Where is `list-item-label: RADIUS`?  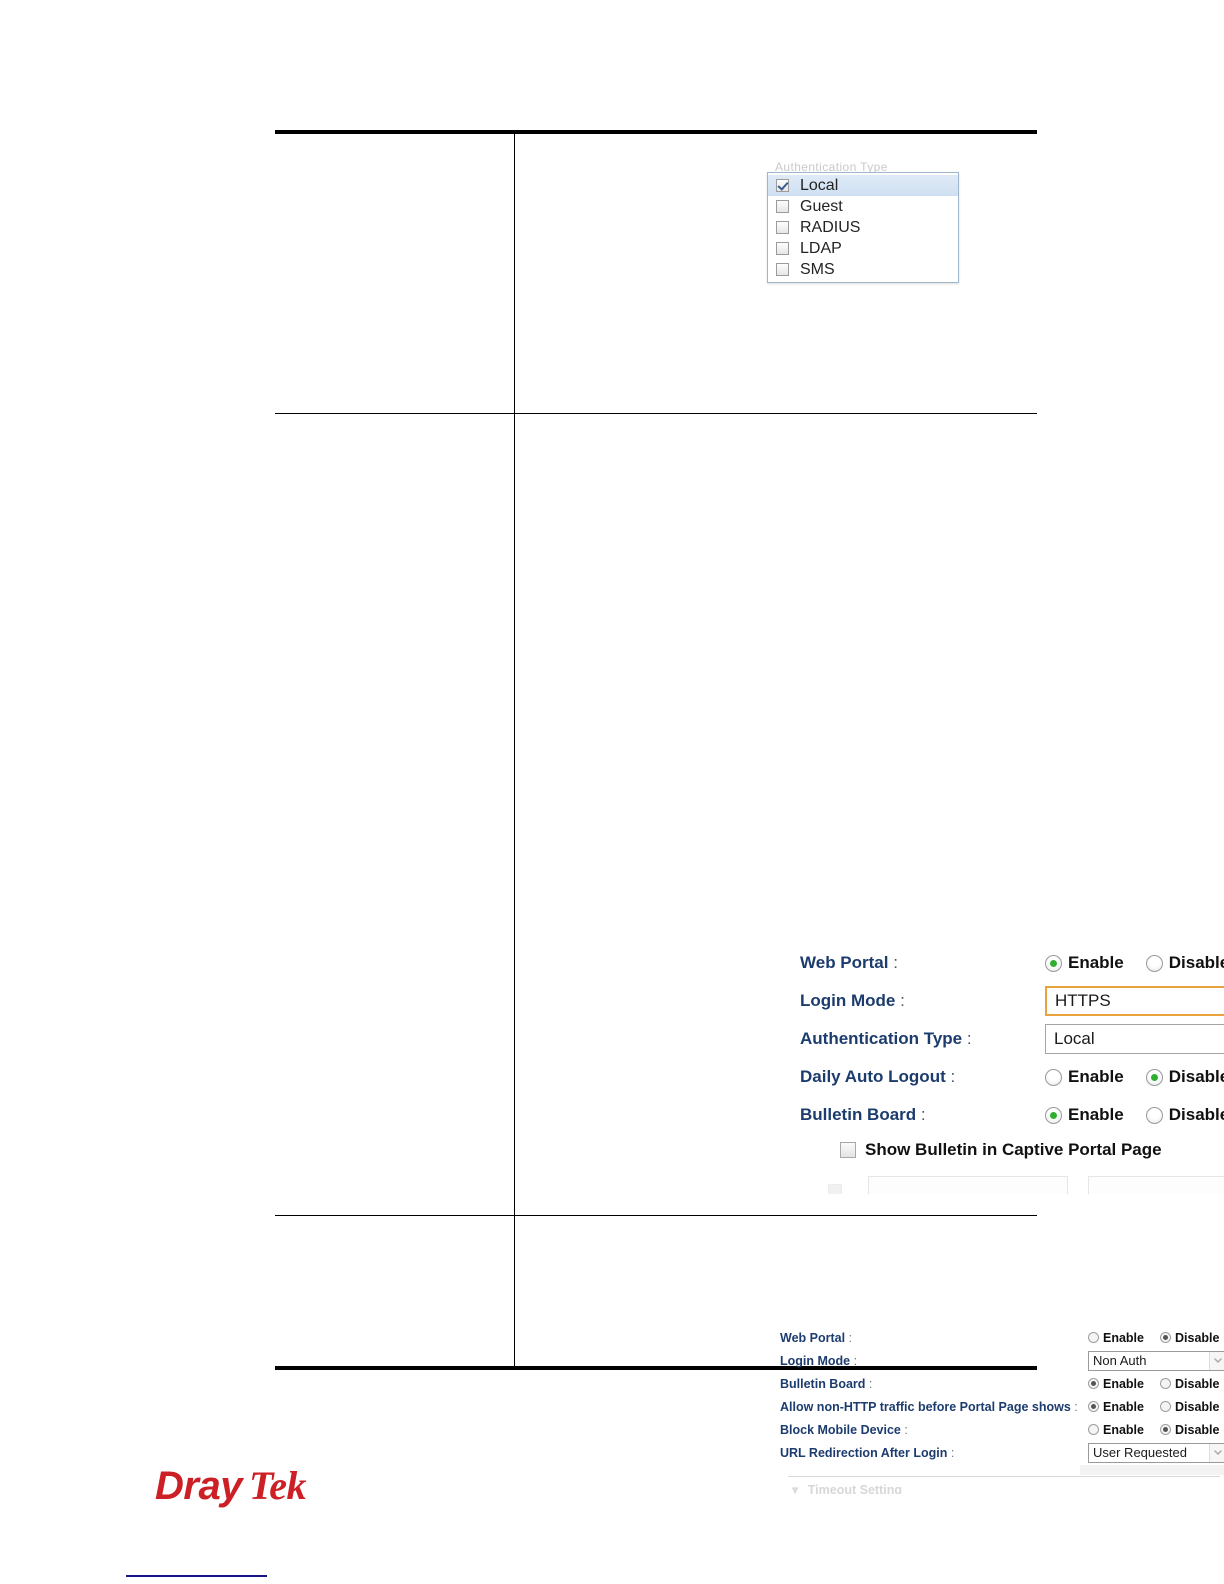
list-item-label: RADIUS is located at coordinates (830, 227).